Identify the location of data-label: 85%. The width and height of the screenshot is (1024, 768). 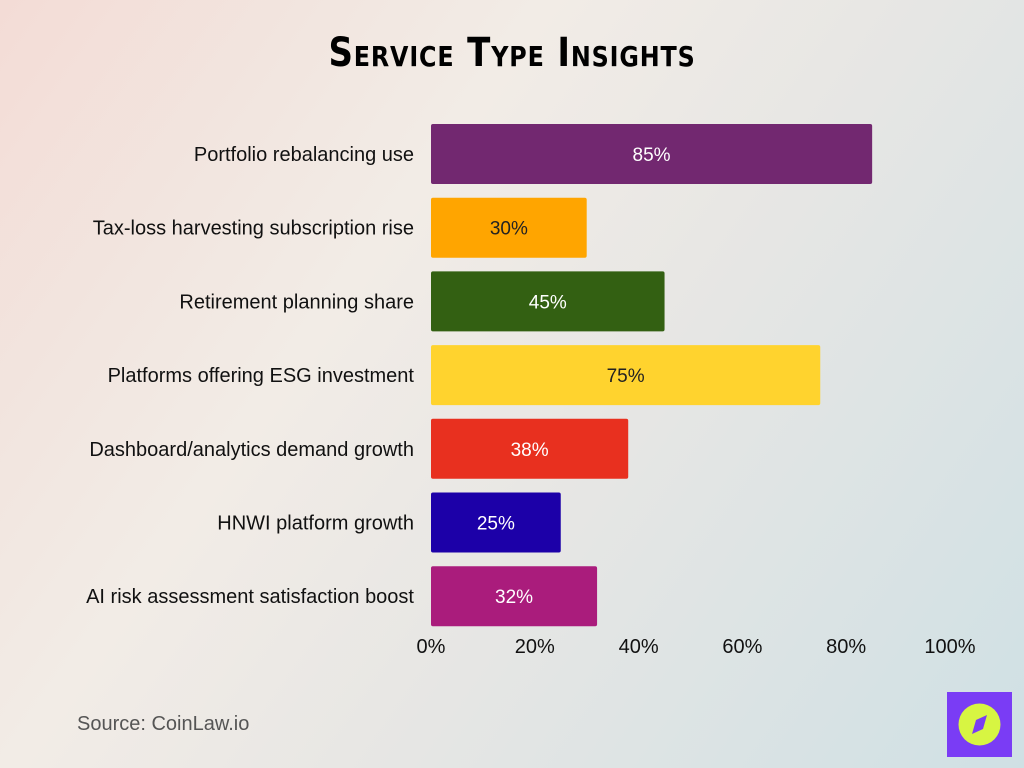
(652, 155).